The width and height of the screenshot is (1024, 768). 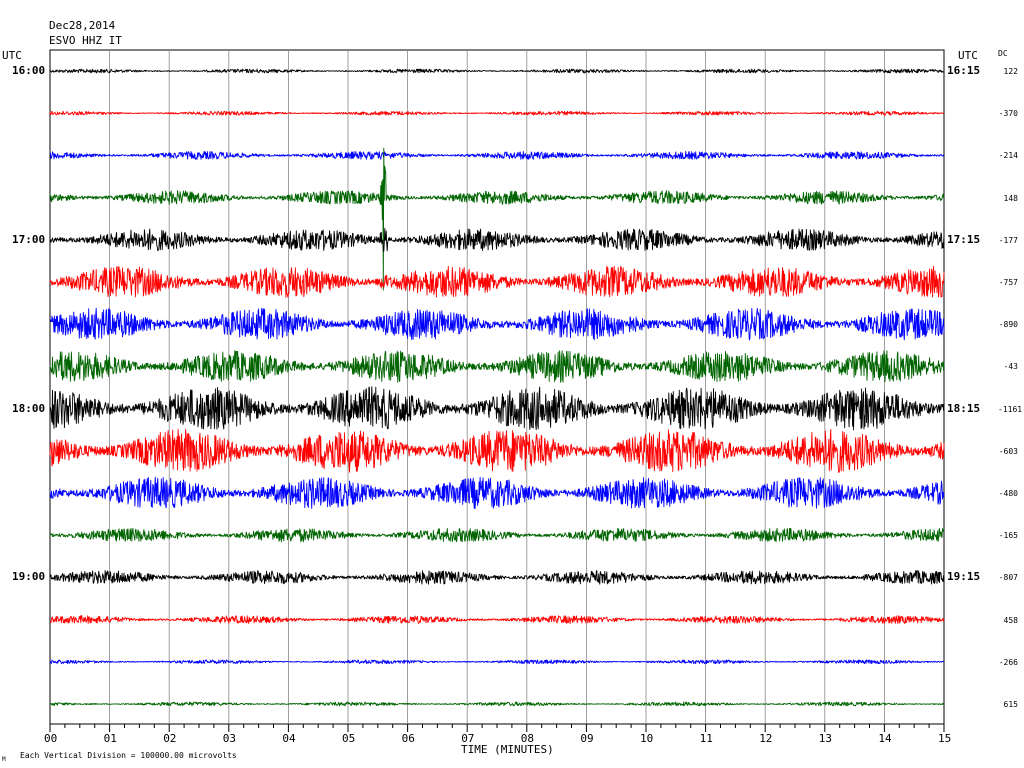 I want to click on dc-value: 615, so click(x=1010, y=704).